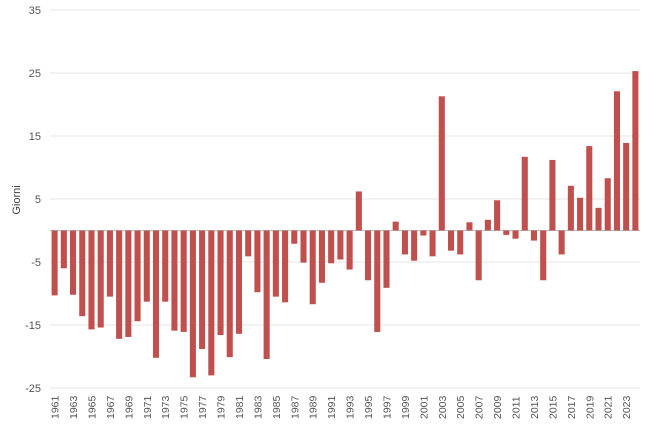 Image resolution: width=650 pixels, height=424 pixels. What do you see at coordinates (277, 407) in the screenshot?
I see `x-tick-label: 1985` at bounding box center [277, 407].